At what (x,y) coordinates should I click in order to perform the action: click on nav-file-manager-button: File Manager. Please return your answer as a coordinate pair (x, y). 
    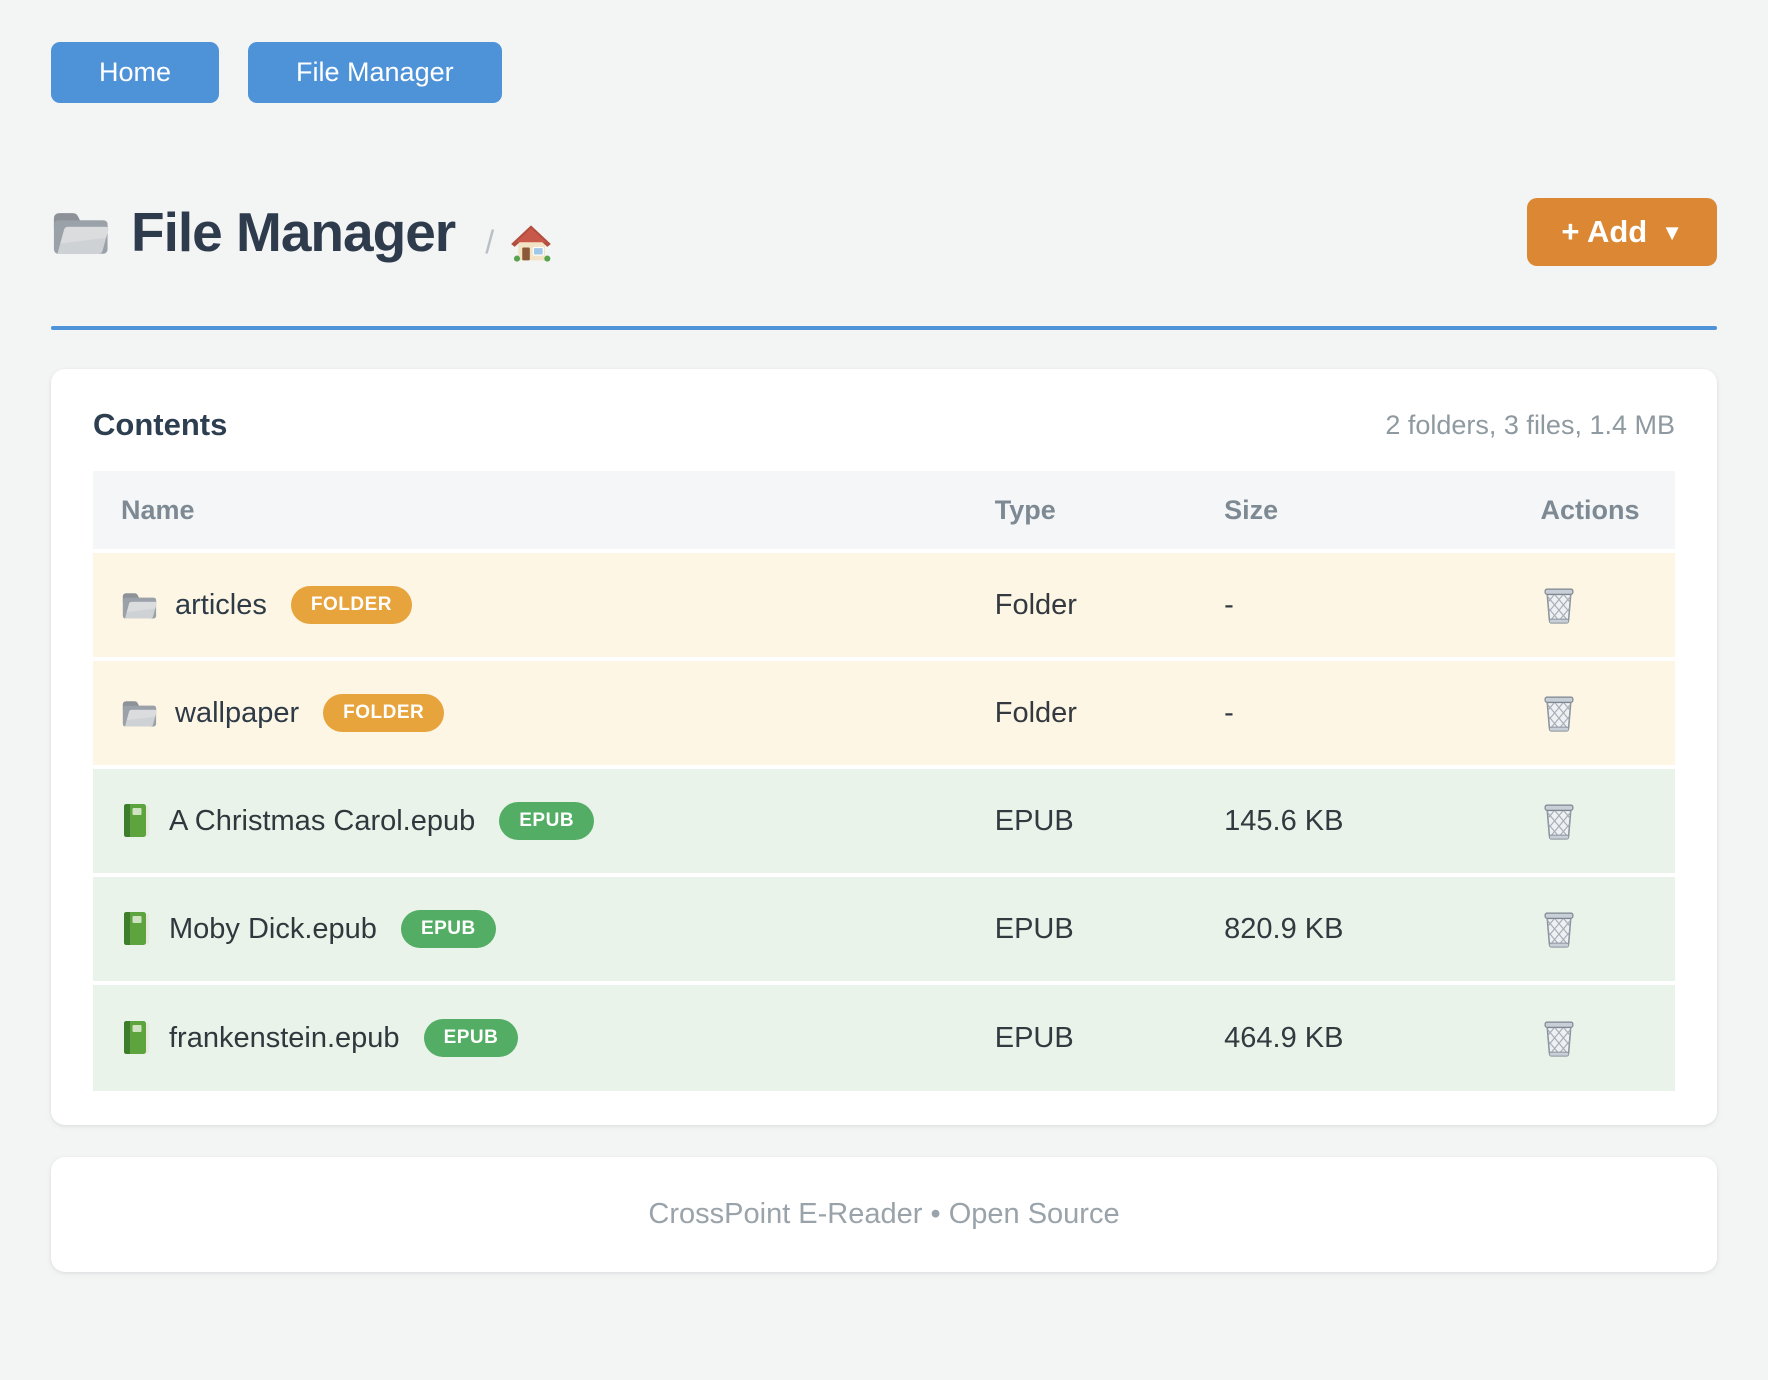
    Looking at the image, I should click on (375, 72).